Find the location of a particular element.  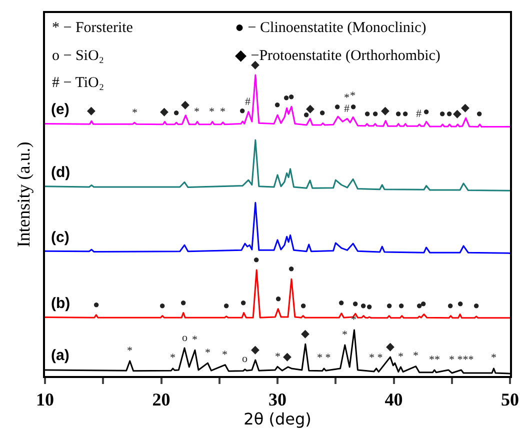

text: ● − Clinoenstatite (Monoclinic) is located at coordinates (330, 28).